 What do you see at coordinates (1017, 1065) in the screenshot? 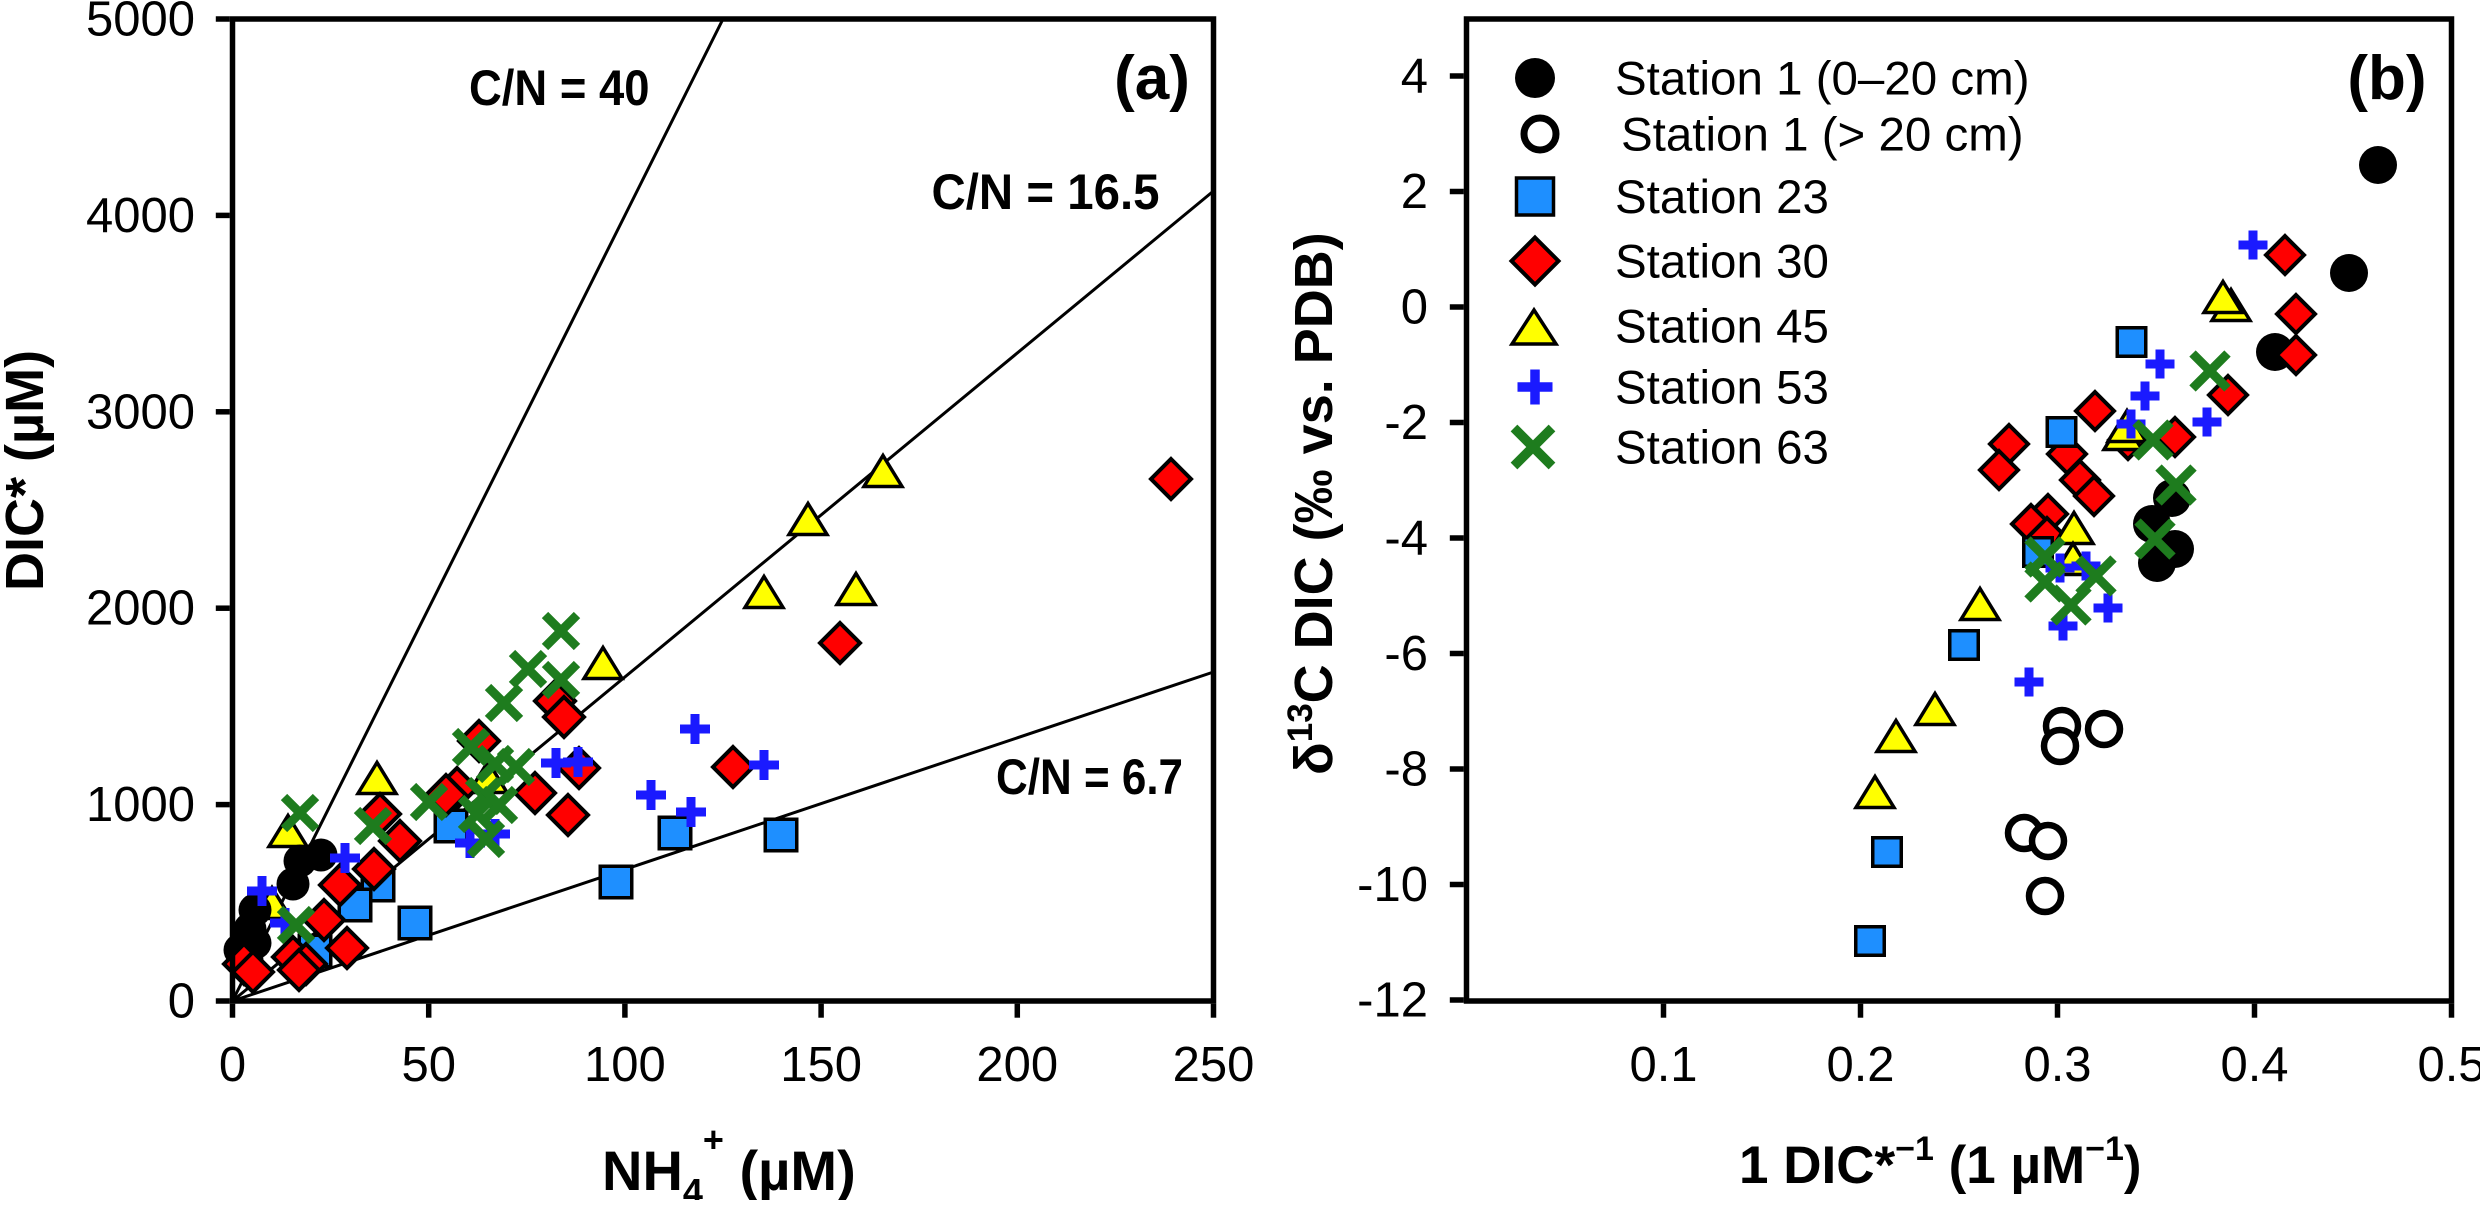
I see `svg-text: 200` at bounding box center [1017, 1065].